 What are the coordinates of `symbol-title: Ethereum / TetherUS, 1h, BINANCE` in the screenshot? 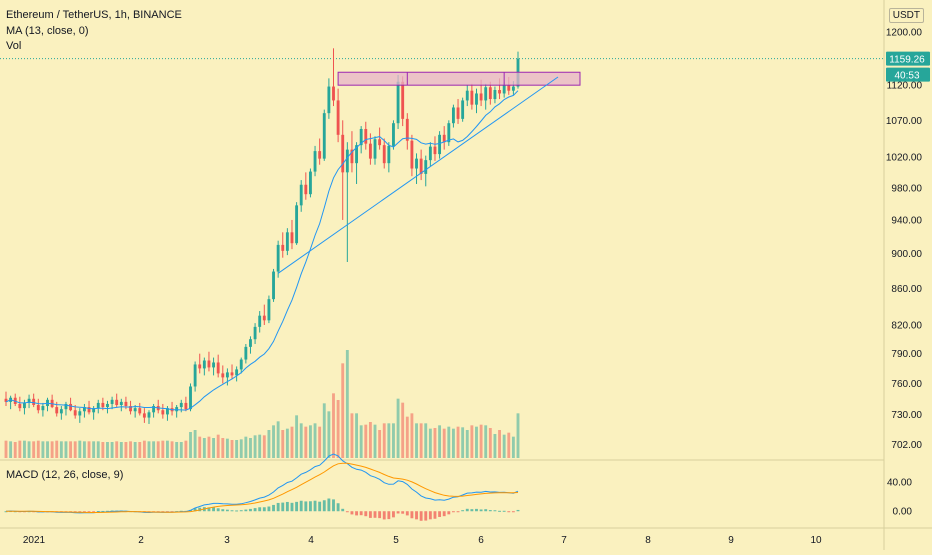 It's located at (94, 15).